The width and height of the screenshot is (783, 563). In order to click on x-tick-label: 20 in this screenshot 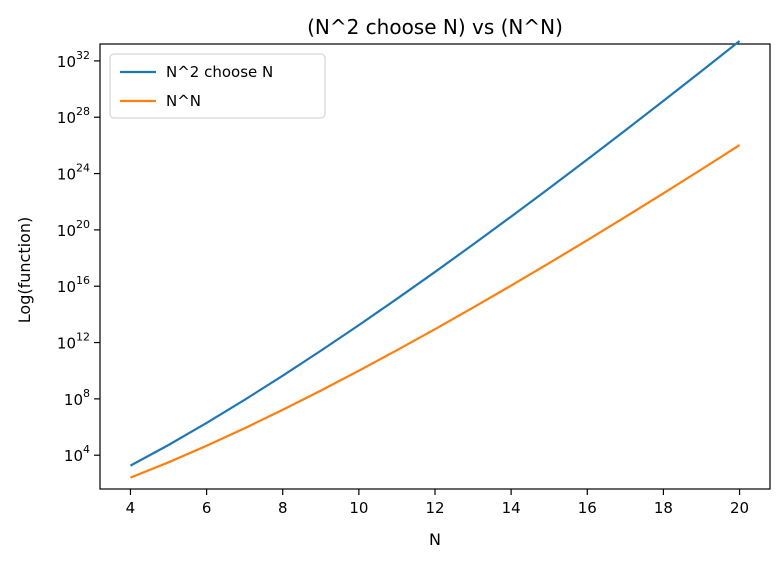, I will do `click(739, 508)`.